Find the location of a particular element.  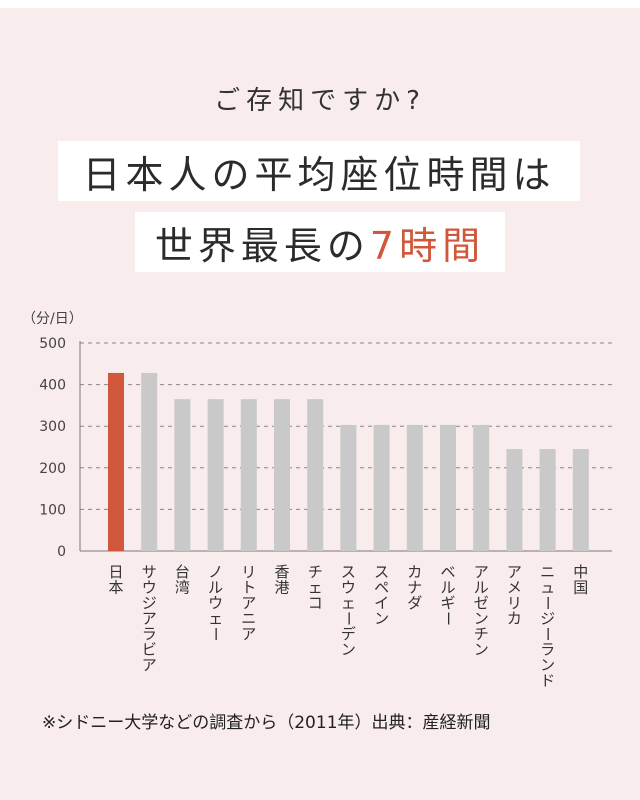

x-tick-char: ニ is located at coordinates (547, 572).